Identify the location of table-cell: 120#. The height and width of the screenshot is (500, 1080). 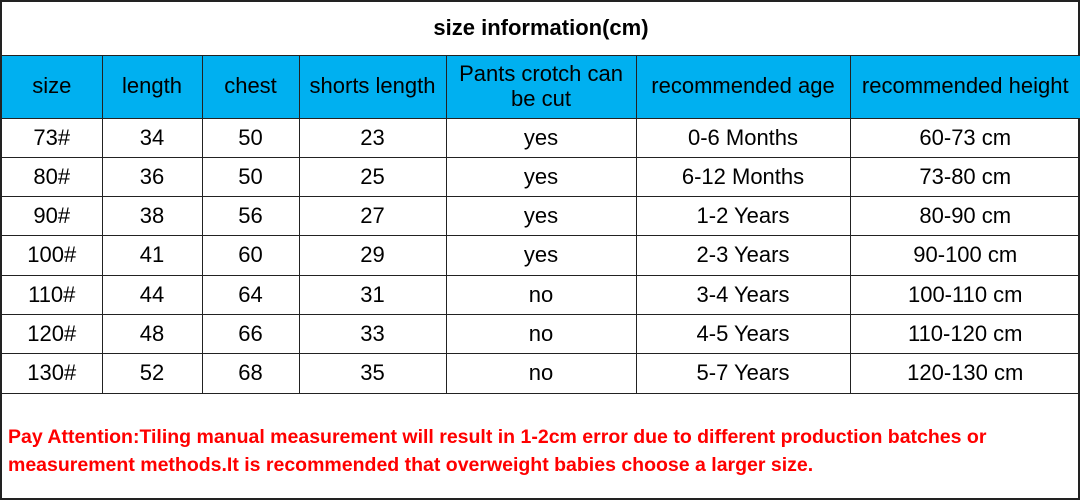
(52, 334).